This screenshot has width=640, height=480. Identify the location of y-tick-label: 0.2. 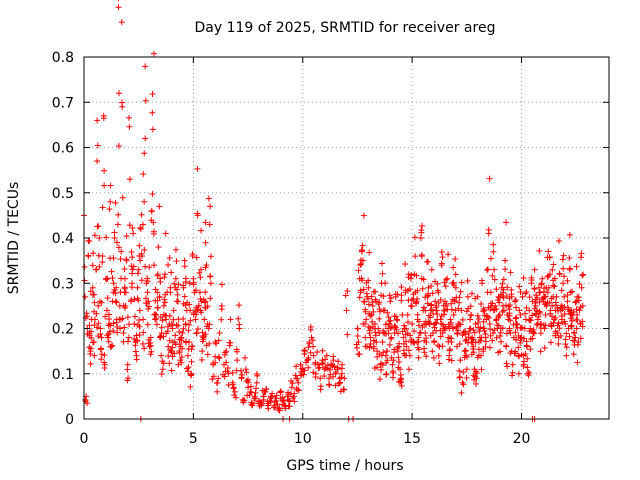
(63, 330).